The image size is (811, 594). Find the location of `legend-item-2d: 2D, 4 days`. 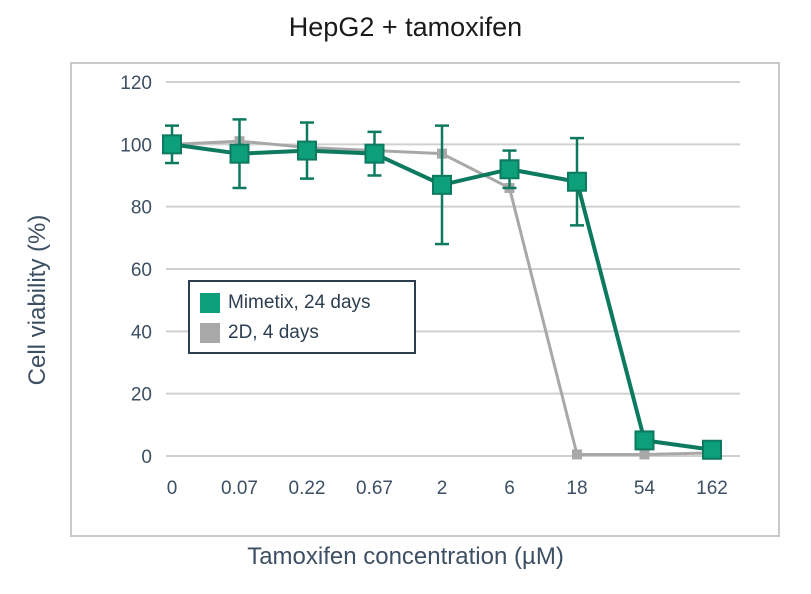

legend-item-2d: 2D, 4 days is located at coordinates (302, 333).